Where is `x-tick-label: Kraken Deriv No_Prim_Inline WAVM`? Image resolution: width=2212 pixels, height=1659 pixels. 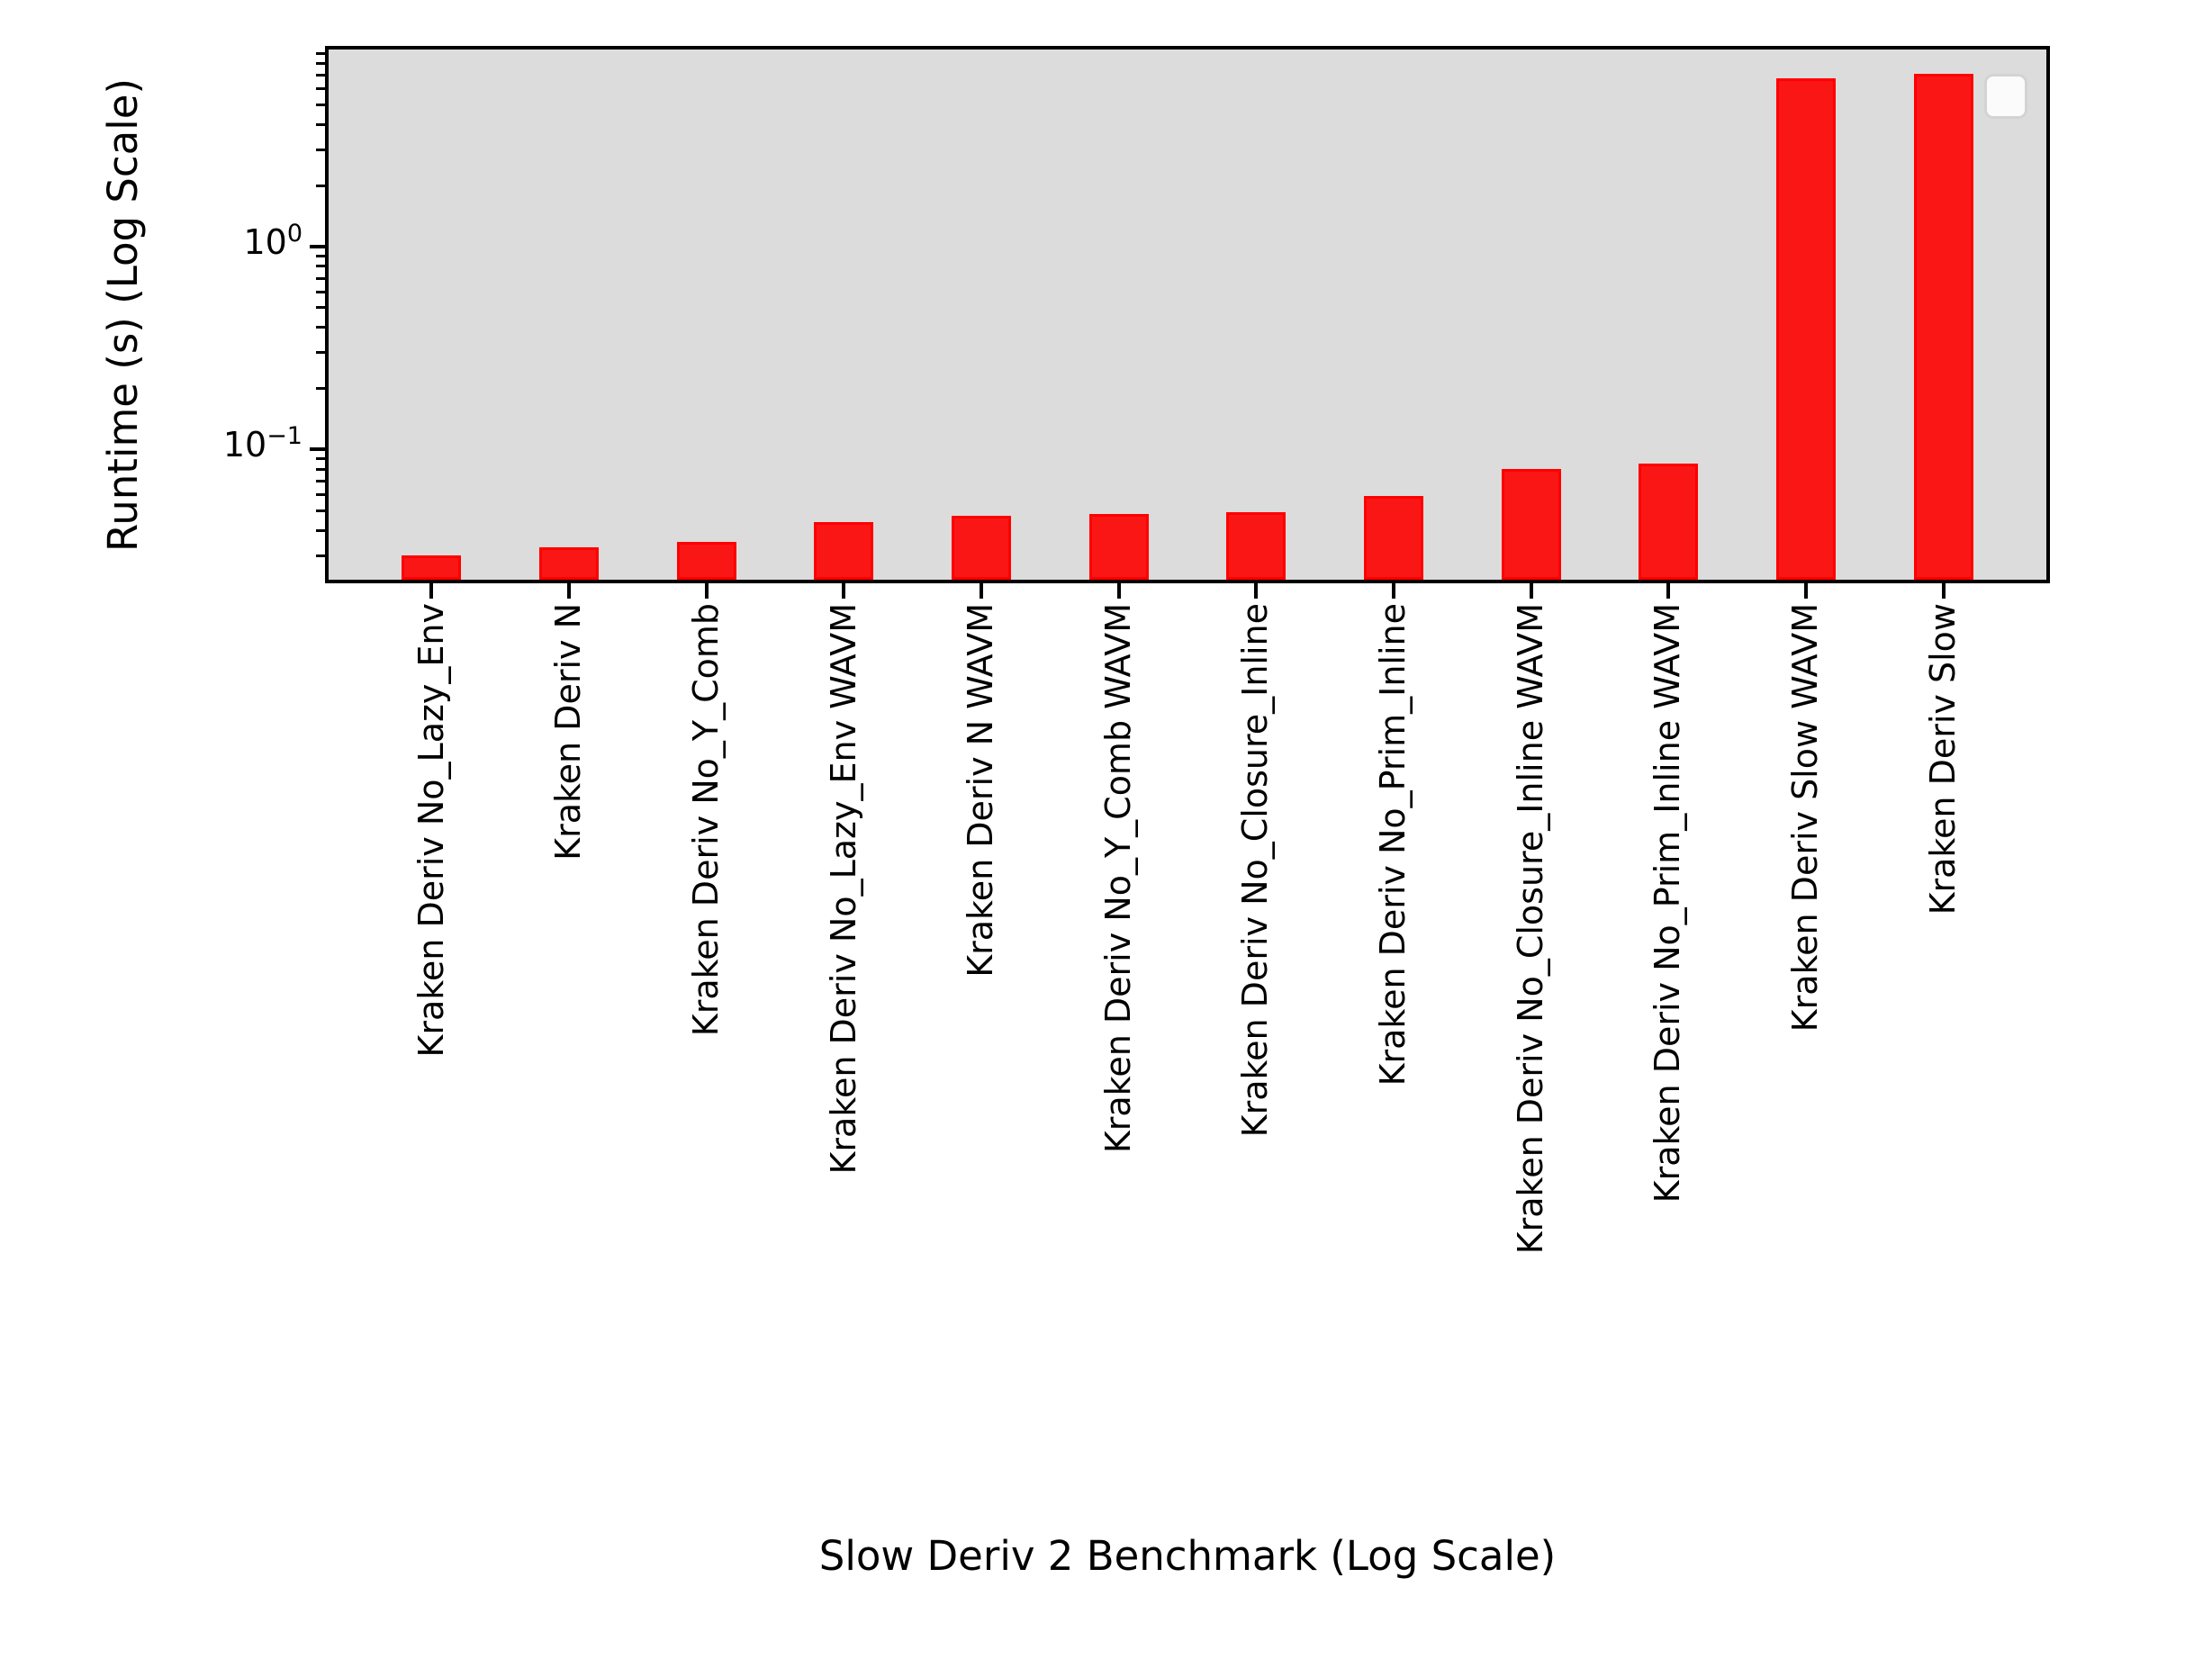
x-tick-label: Kraken Deriv No_Prim_Inline WAVM is located at coordinates (1668, 903).